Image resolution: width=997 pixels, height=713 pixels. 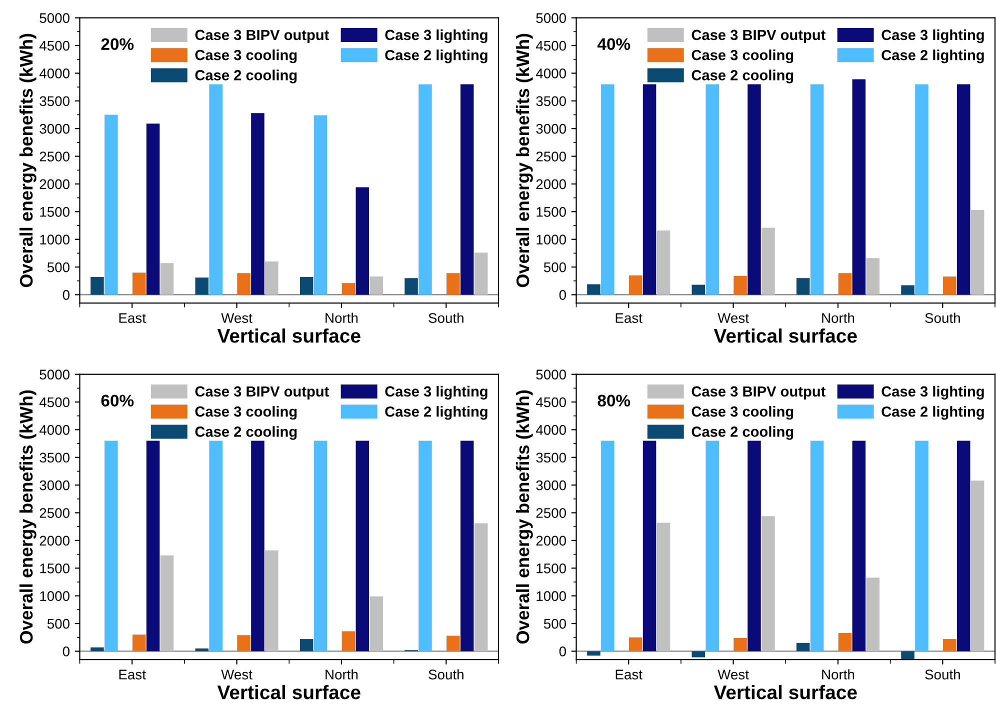 What do you see at coordinates (613, 44) in the screenshot?
I see `annotation: 40%` at bounding box center [613, 44].